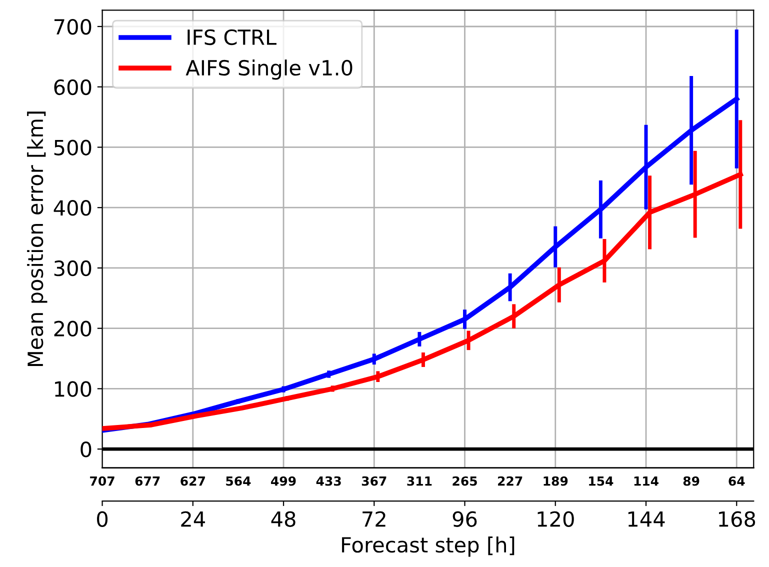 This screenshot has width=769, height=567. Describe the element at coordinates (73, 26) in the screenshot. I see `y-tick-label: 700` at that location.